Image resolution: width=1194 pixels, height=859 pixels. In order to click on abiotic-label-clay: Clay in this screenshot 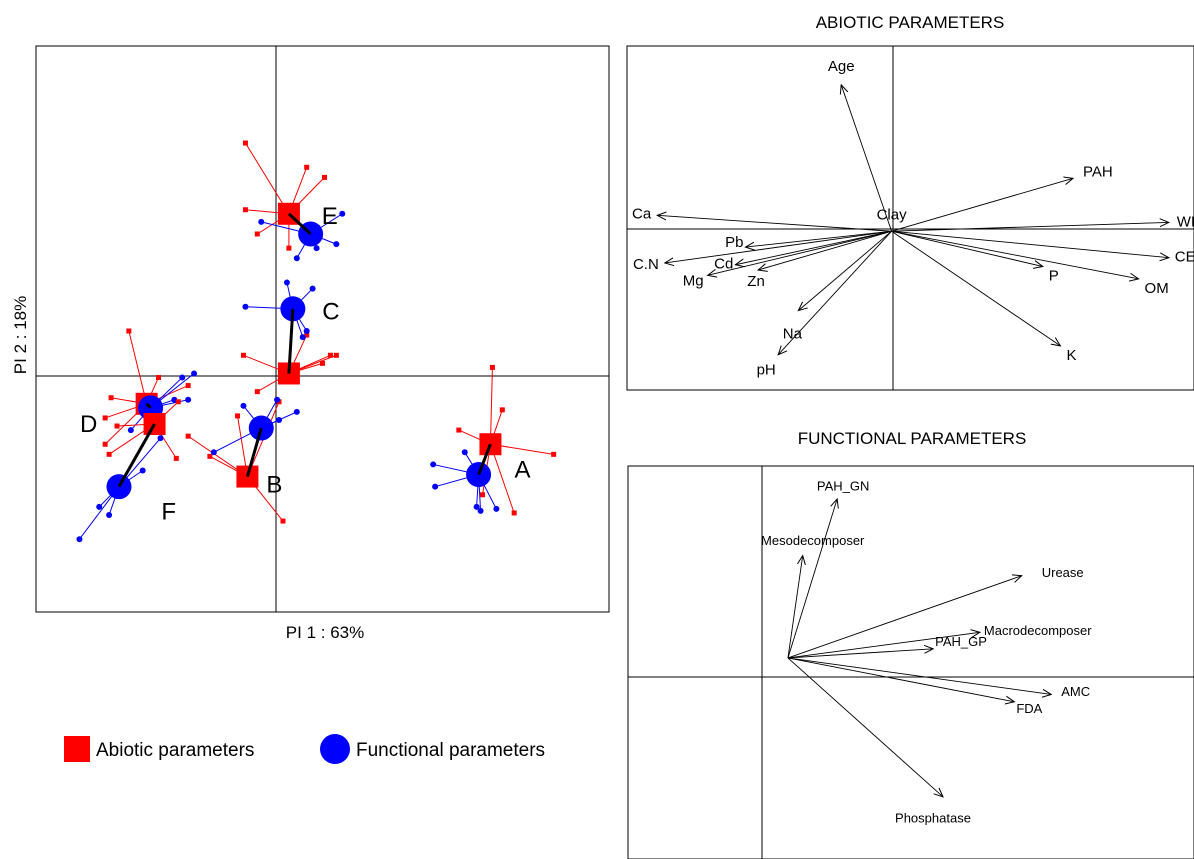, I will do `click(892, 214)`.